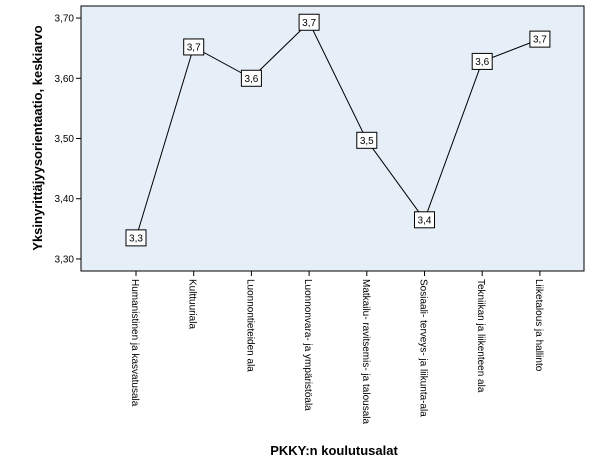  Describe the element at coordinates (65, 19) in the screenshot. I see `y-tick-label-4: 3,70` at that location.